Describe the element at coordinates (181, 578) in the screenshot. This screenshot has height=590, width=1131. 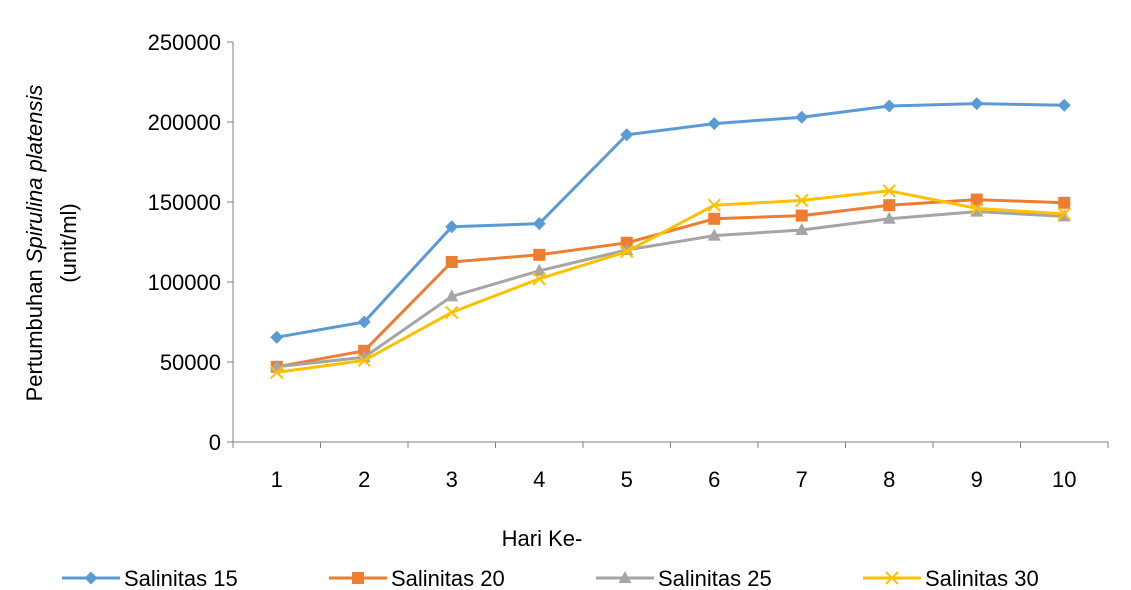
I see `legend-label: Salinitas 15` at that location.